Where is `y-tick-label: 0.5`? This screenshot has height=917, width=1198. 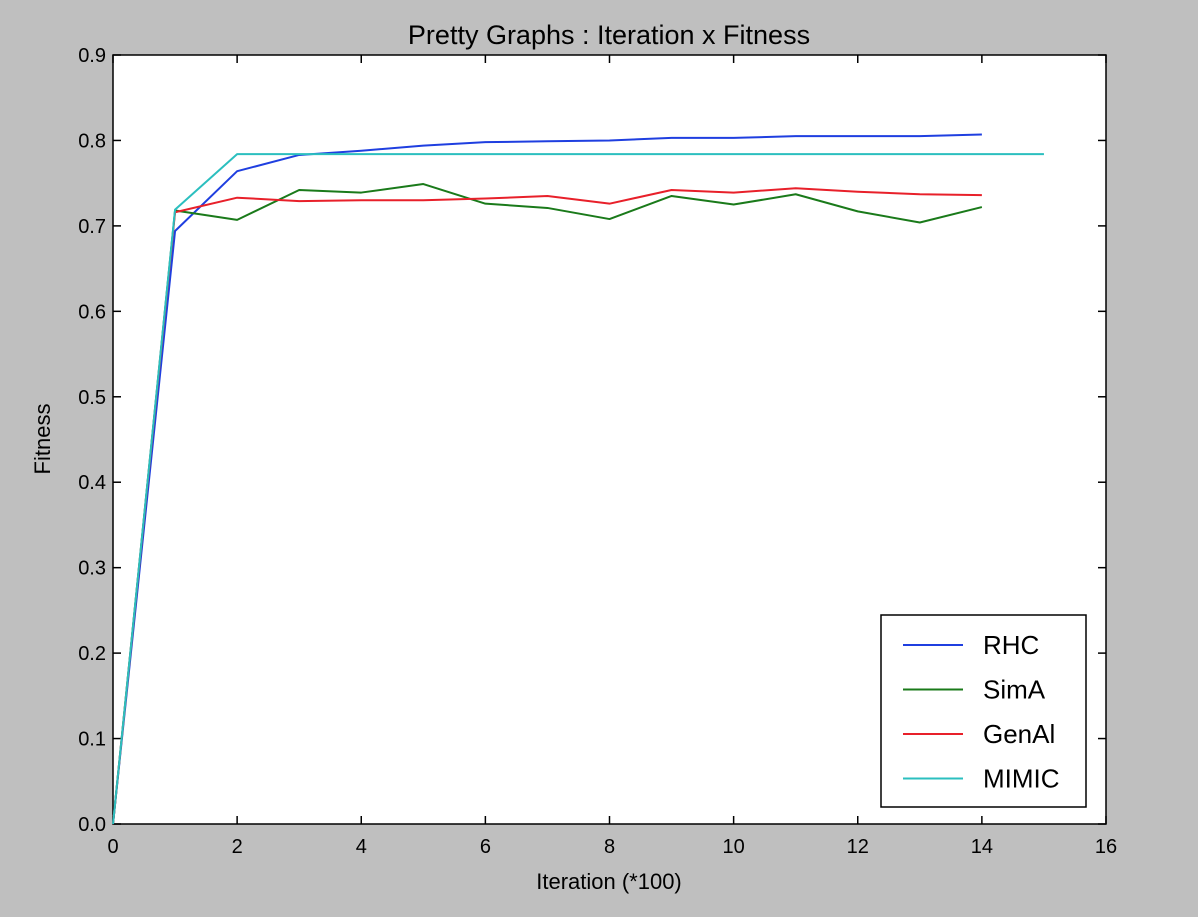
y-tick-label: 0.5 is located at coordinates (92, 398).